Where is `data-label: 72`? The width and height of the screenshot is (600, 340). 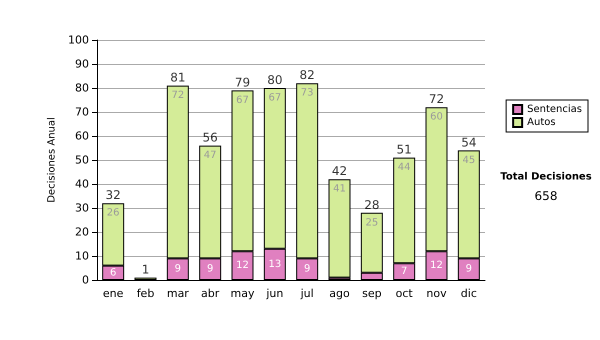 data-label: 72 is located at coordinates (177, 96).